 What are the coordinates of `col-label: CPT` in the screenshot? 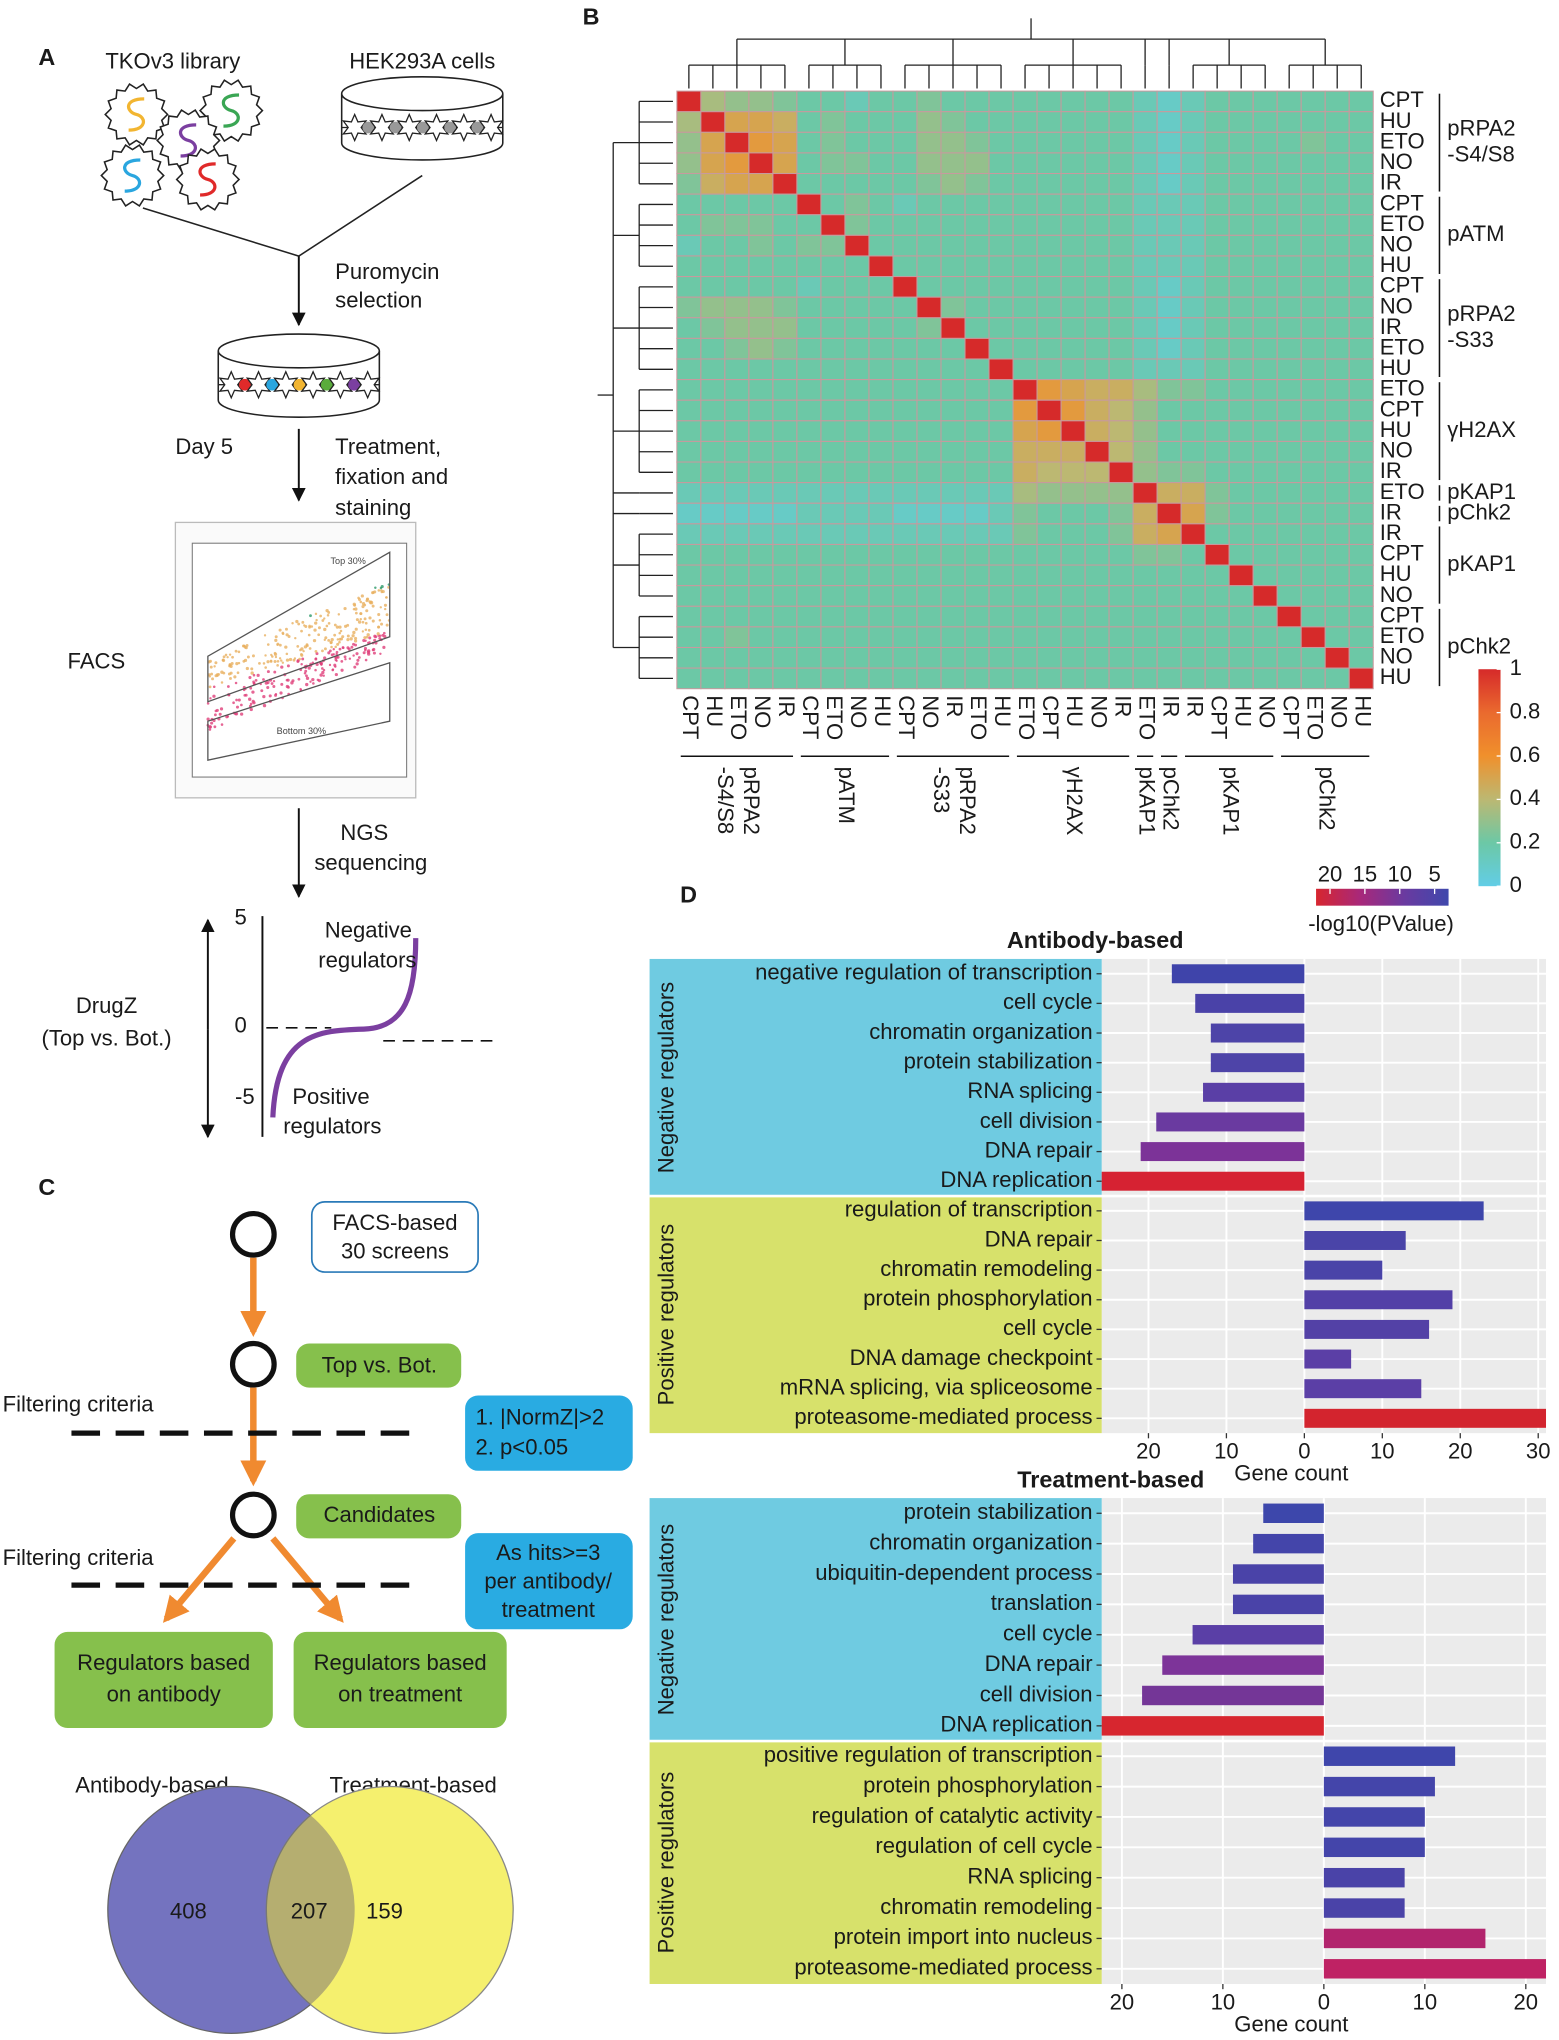 It's located at (906, 717).